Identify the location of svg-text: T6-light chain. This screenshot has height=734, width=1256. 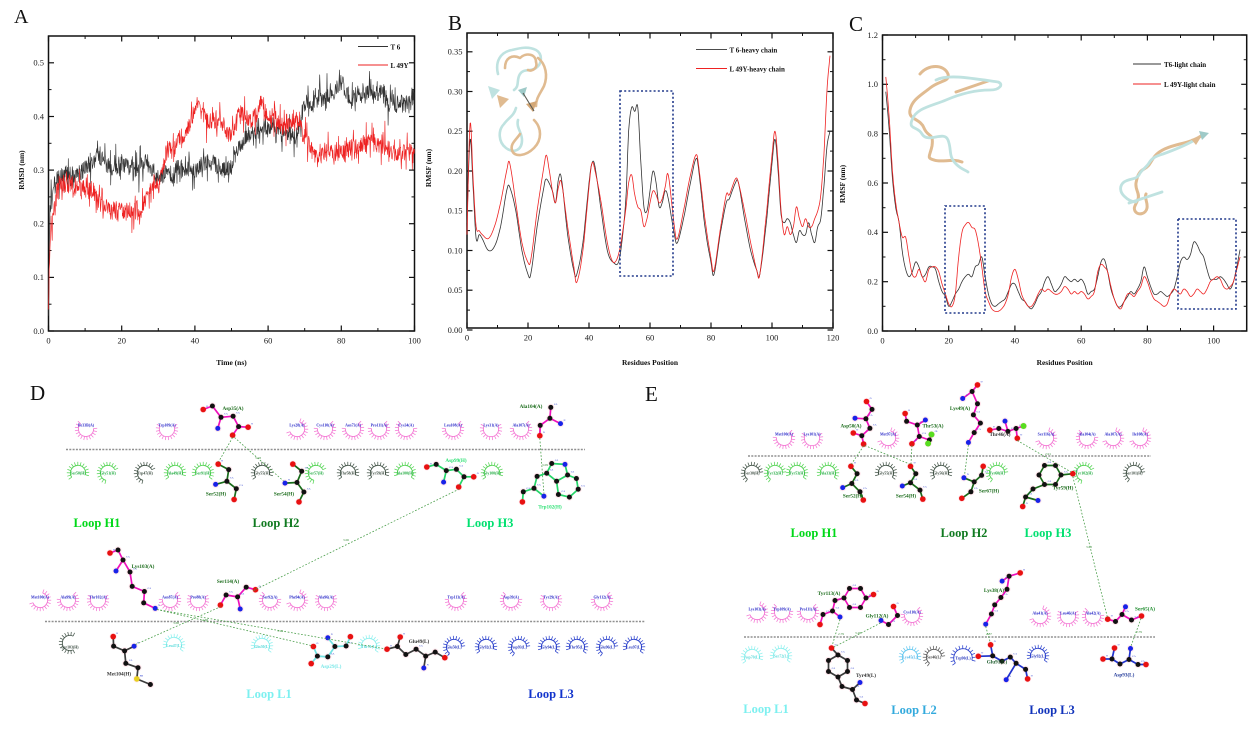
(1185, 65).